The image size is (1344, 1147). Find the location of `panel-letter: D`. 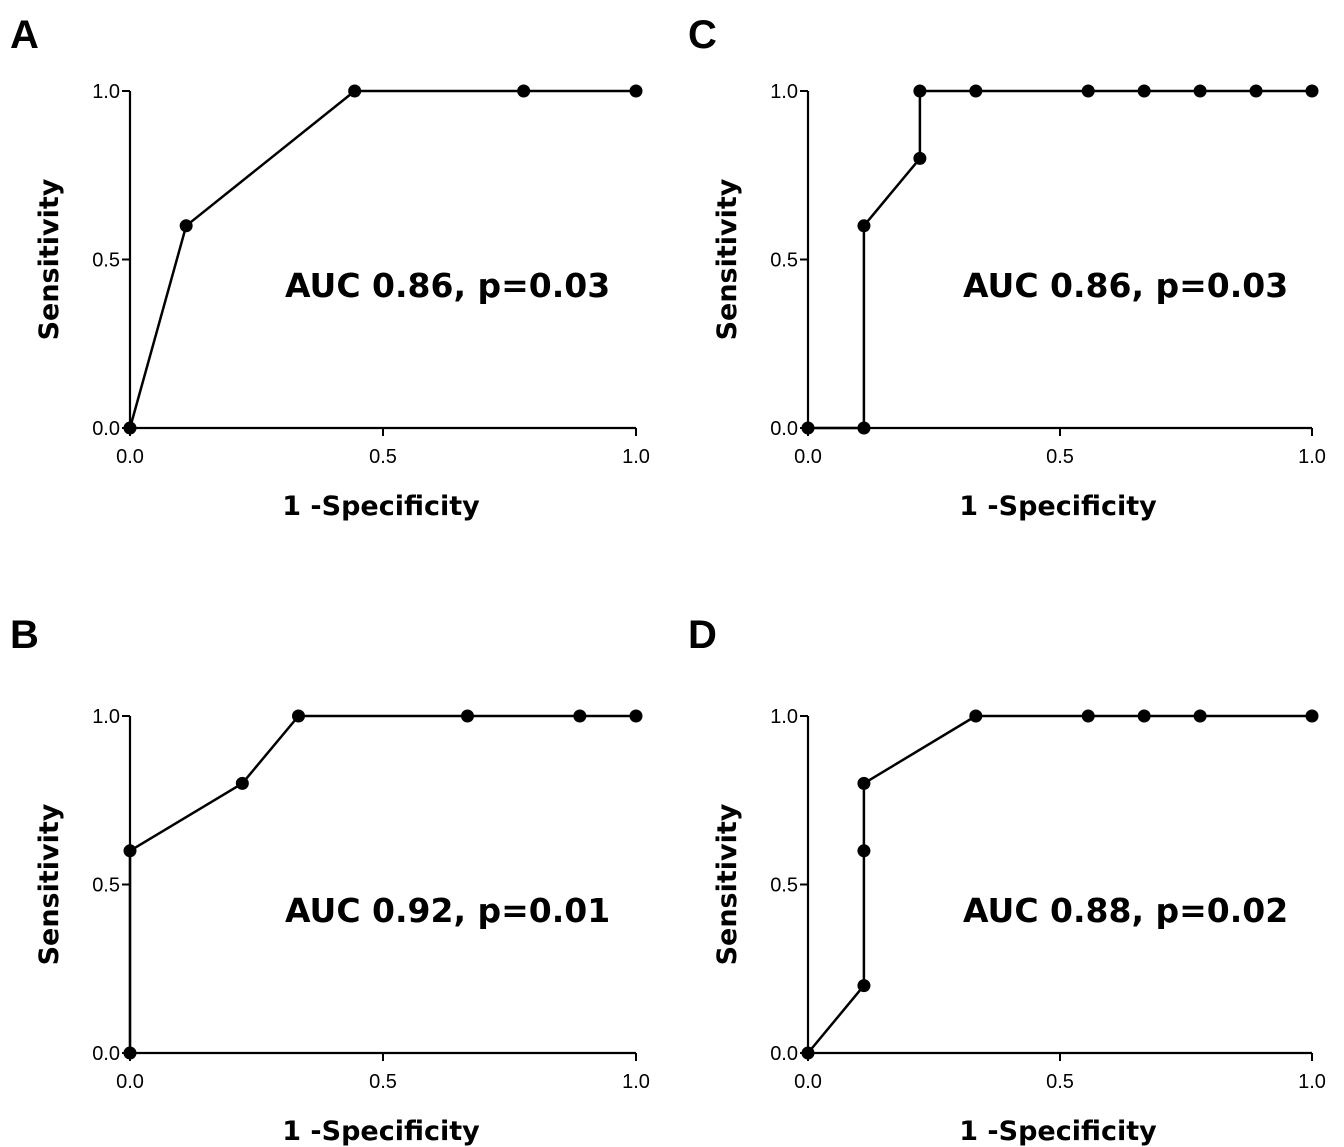

panel-letter: D is located at coordinates (702, 635).